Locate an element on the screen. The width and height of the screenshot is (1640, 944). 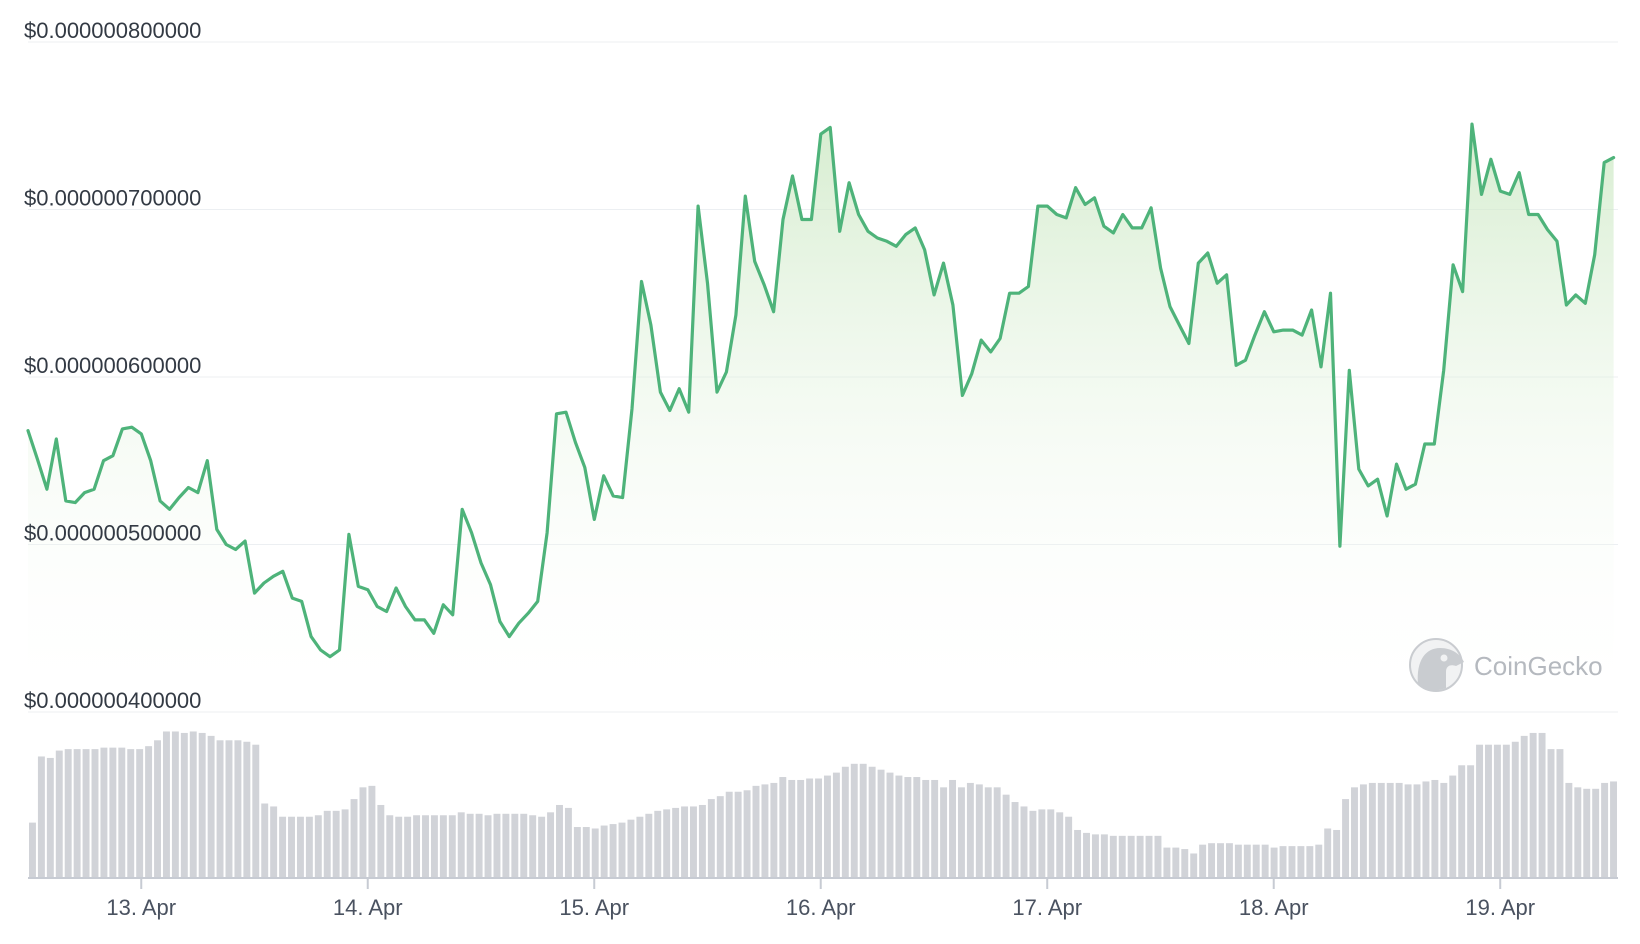
y-tick-label: $0.000000500000 is located at coordinates (112, 533).